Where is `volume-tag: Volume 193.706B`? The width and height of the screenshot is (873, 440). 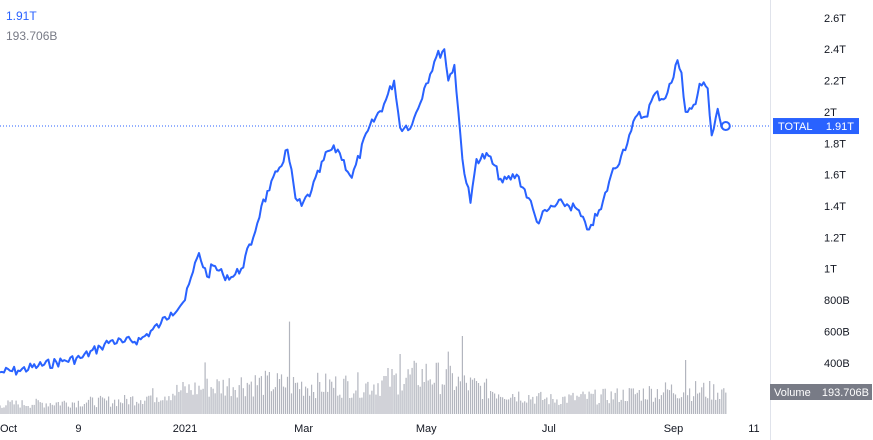 volume-tag: Volume 193.706B is located at coordinates (821, 392).